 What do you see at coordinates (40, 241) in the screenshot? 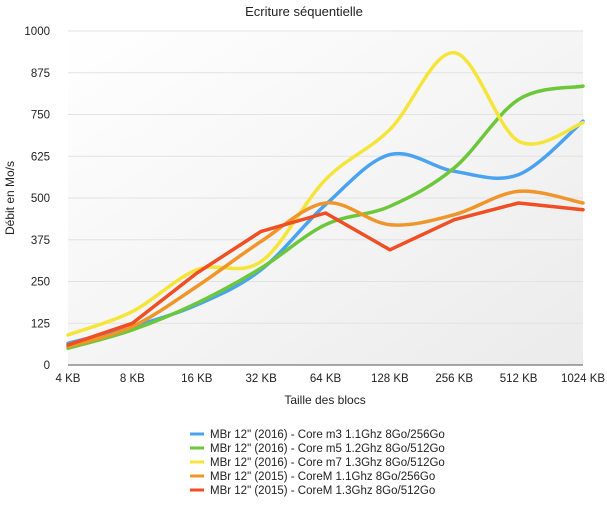
I see `y-tick-label: 375` at bounding box center [40, 241].